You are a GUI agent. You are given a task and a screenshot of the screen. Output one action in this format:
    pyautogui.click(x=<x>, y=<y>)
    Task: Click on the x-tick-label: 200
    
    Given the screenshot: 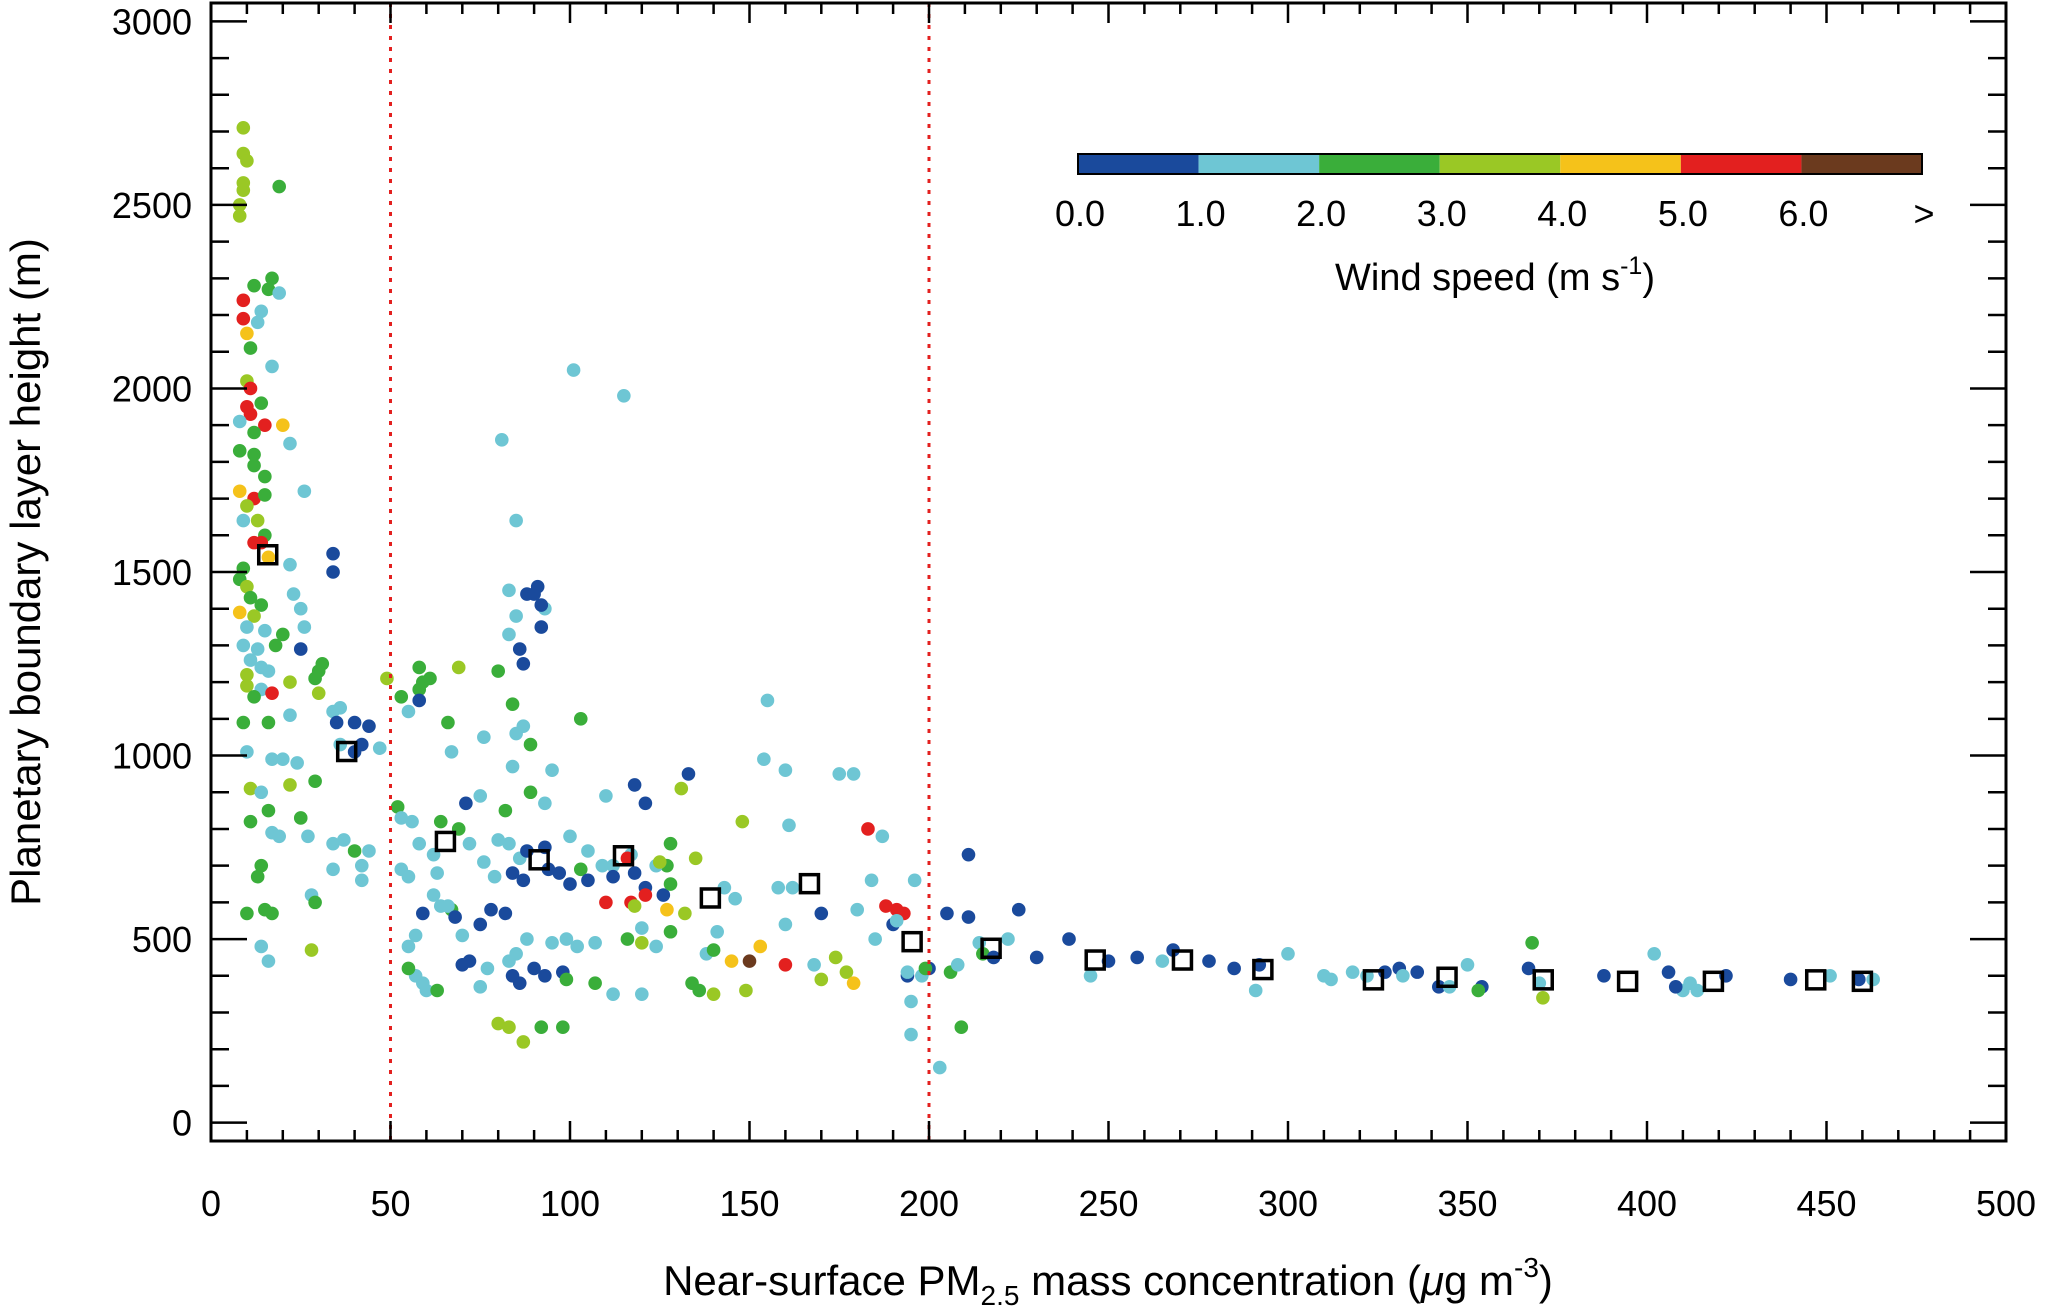 What is the action you would take?
    pyautogui.click(x=929, y=1203)
    